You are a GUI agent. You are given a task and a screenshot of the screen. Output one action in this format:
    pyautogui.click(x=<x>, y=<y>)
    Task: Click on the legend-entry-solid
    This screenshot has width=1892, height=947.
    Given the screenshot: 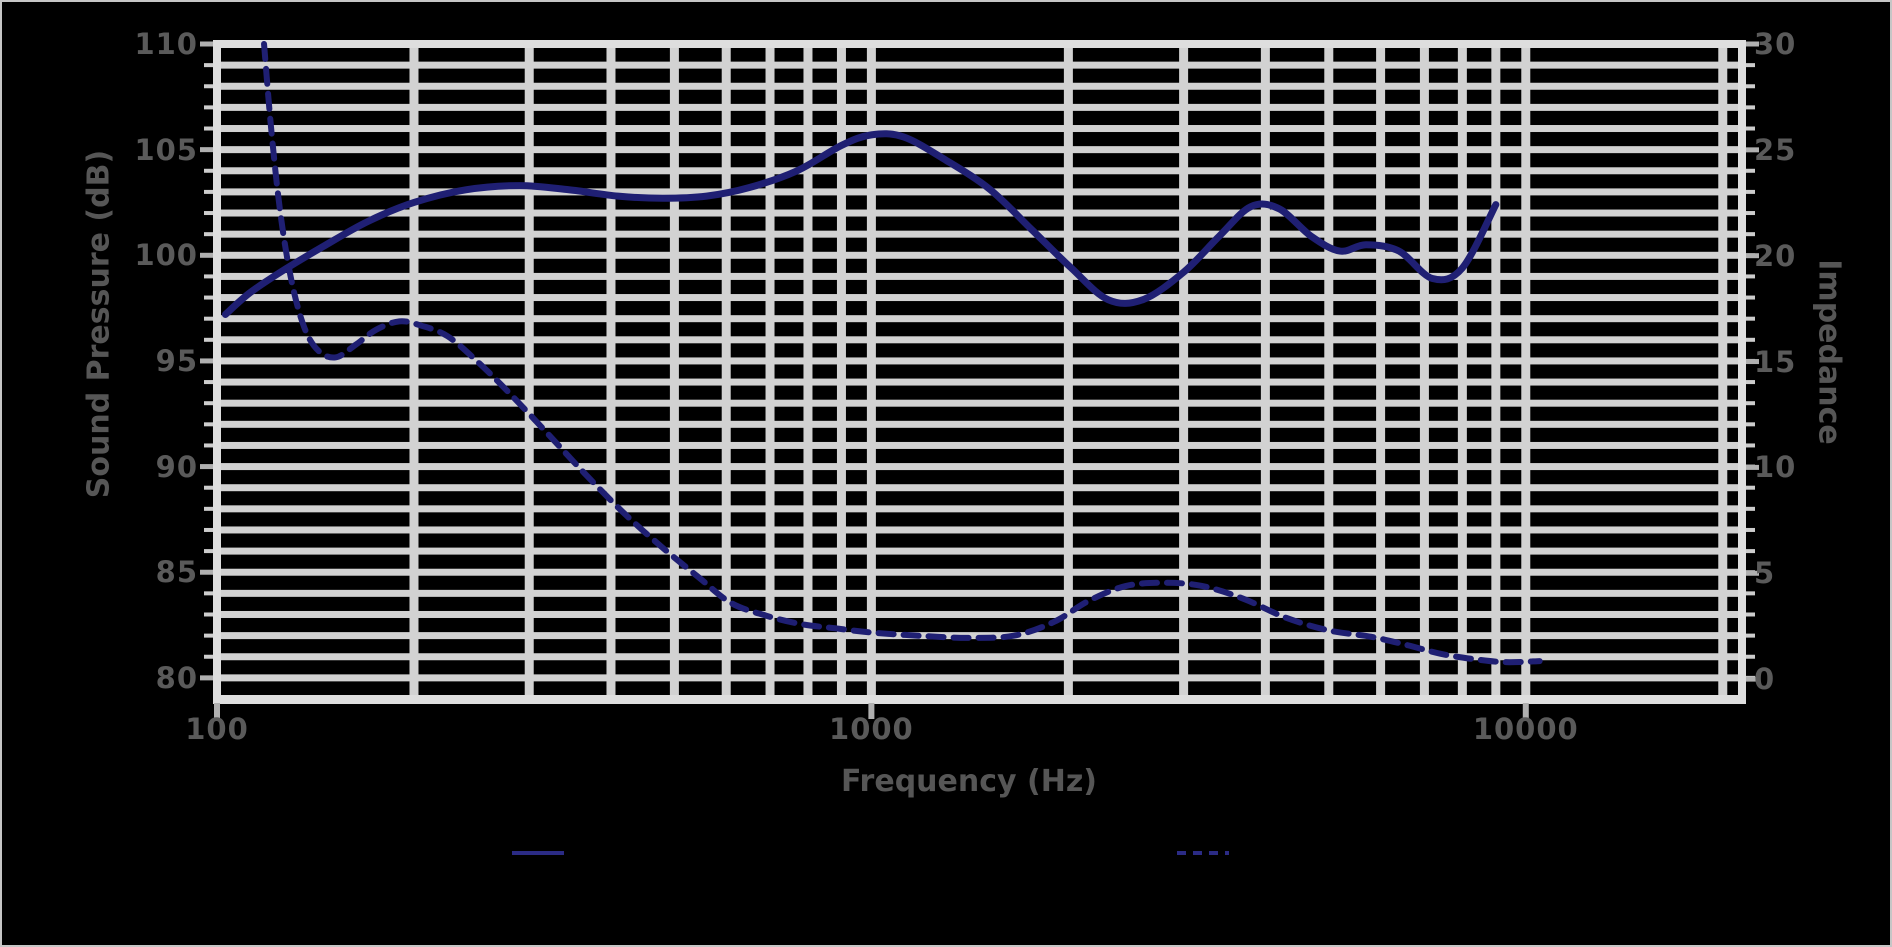 What is the action you would take?
    pyautogui.click(x=547, y=853)
    